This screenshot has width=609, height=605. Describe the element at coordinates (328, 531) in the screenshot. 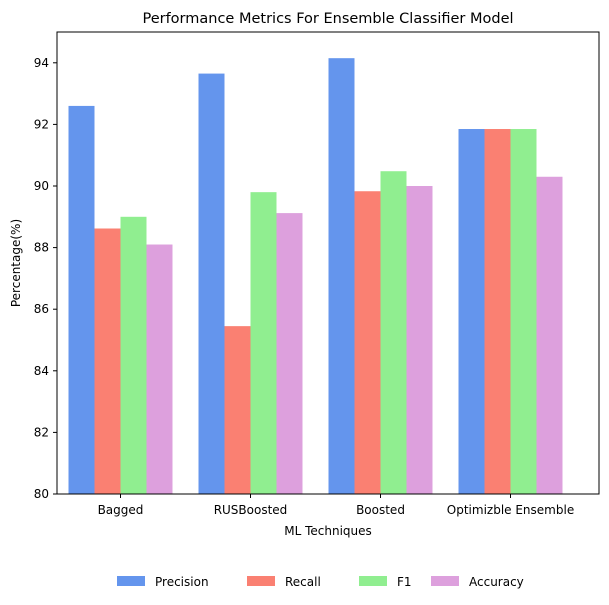

I see `x-axis-label: ML Techniques` at that location.